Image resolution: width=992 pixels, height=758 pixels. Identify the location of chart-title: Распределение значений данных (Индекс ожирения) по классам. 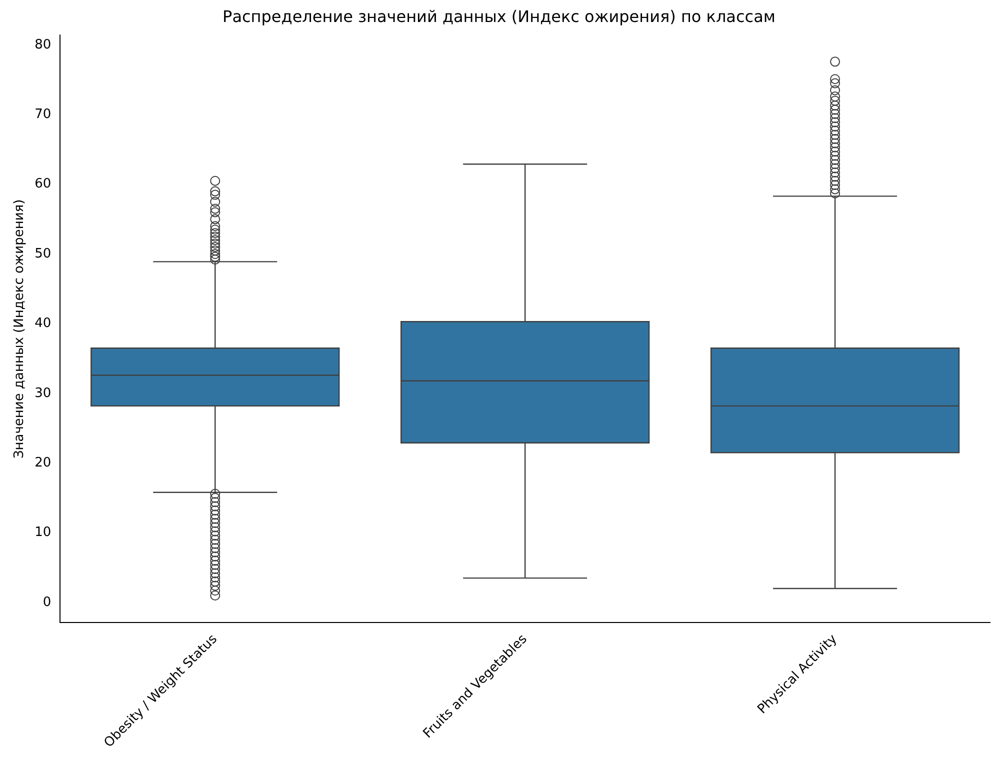
(499, 16).